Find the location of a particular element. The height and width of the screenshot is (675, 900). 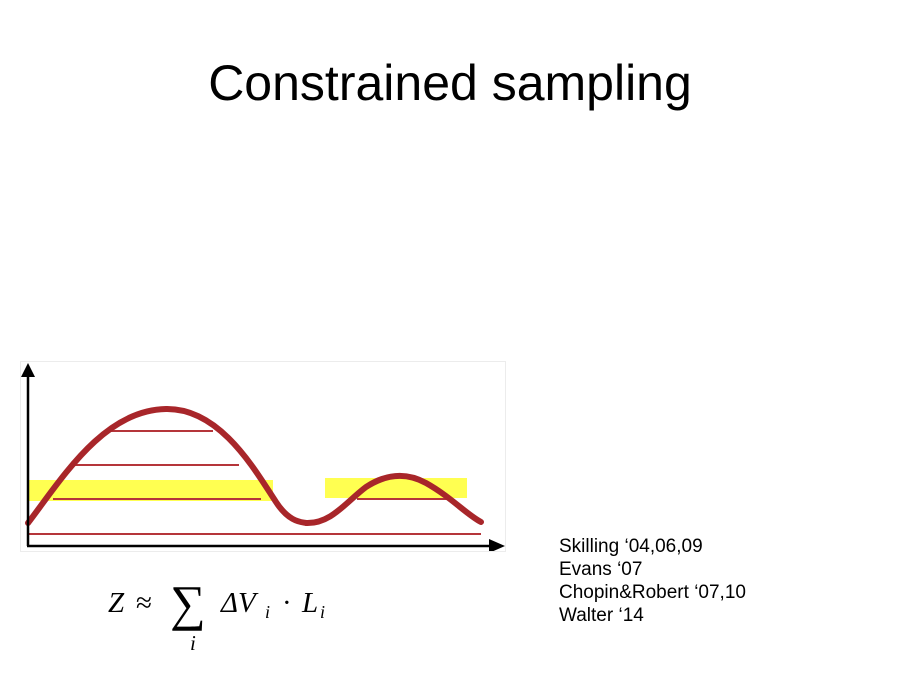

formula-approx: ≈ is located at coordinates (144, 603).